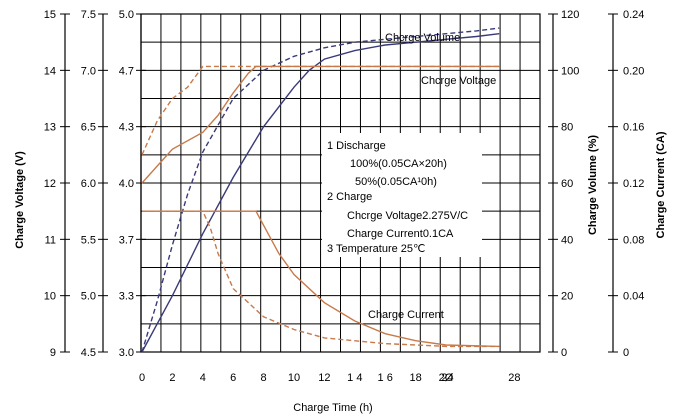  What do you see at coordinates (324, 378) in the screenshot?
I see `x-tick-label: 12` at bounding box center [324, 378].